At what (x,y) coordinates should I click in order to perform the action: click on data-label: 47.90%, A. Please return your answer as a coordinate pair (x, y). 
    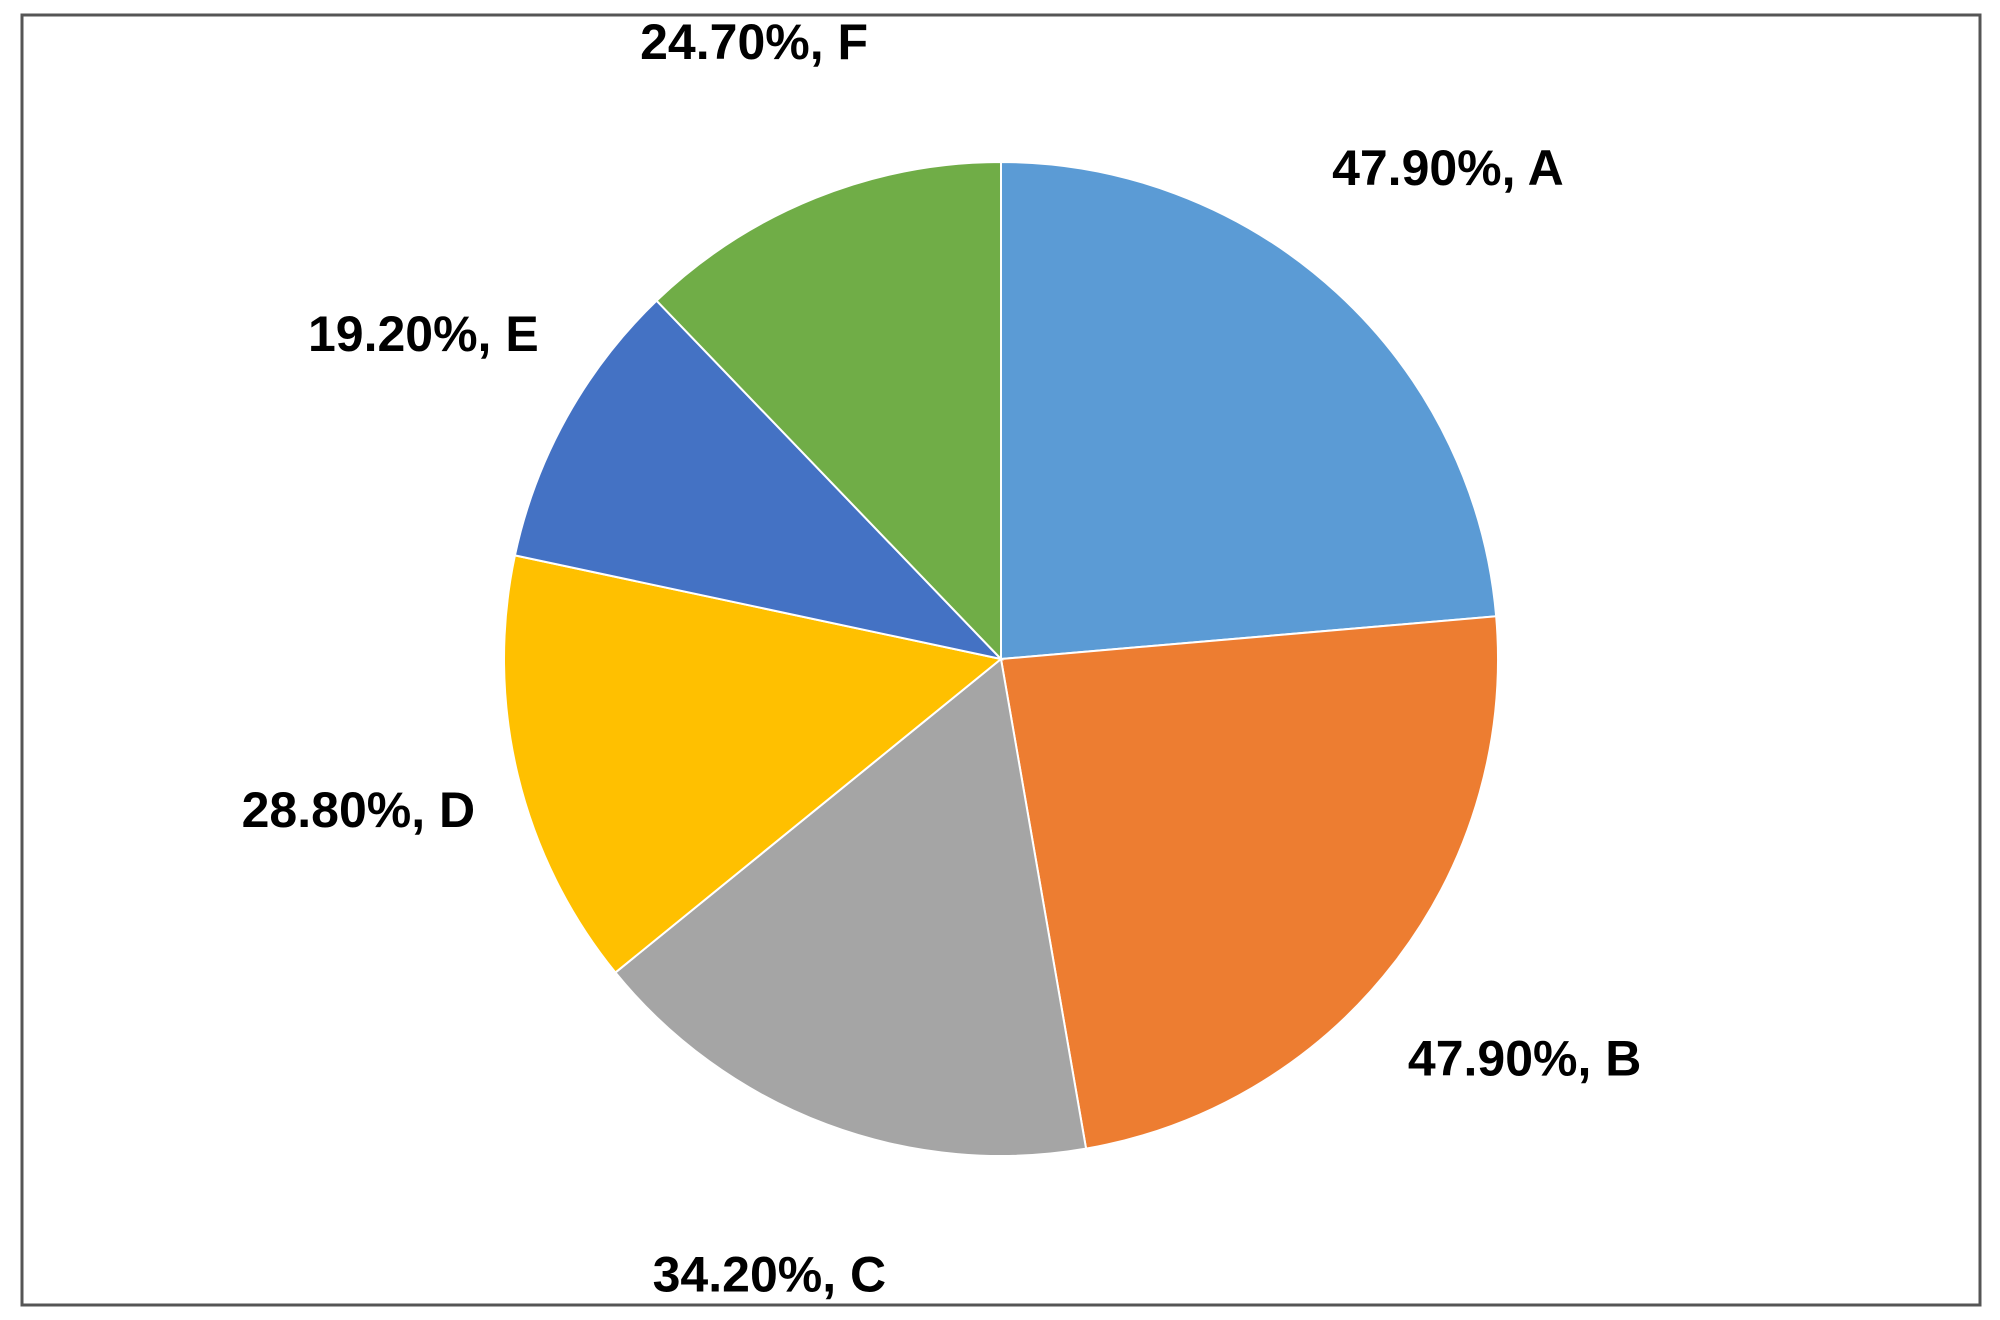
    Looking at the image, I should click on (1448, 168).